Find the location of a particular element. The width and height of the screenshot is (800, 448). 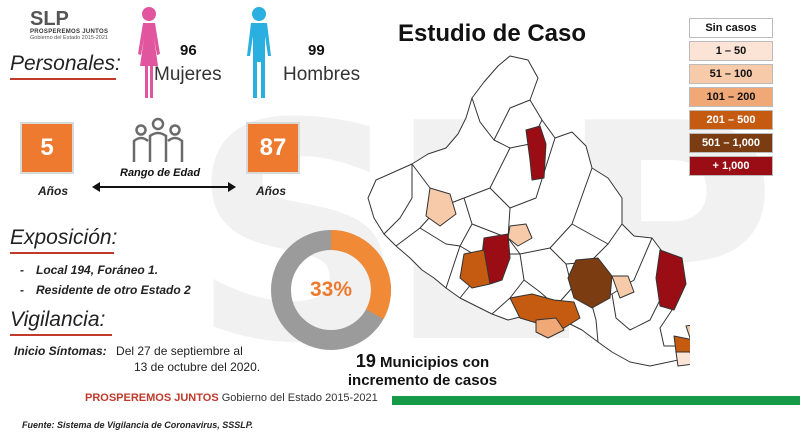

municipios-text: 19 Municipios con incremento de casos is located at coordinates (422, 370).